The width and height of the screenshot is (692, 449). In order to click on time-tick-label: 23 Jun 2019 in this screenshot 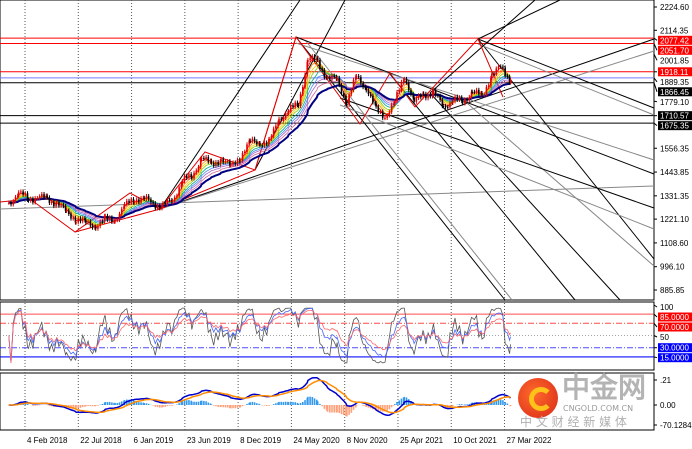, I will do `click(209, 440)`.